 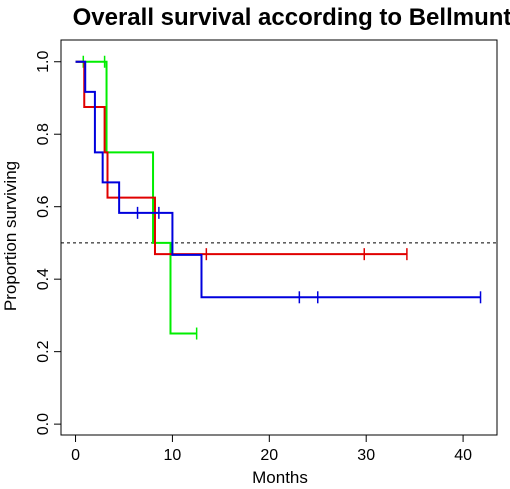 What do you see at coordinates (463, 455) in the screenshot?
I see `x-tick-label: 40` at bounding box center [463, 455].